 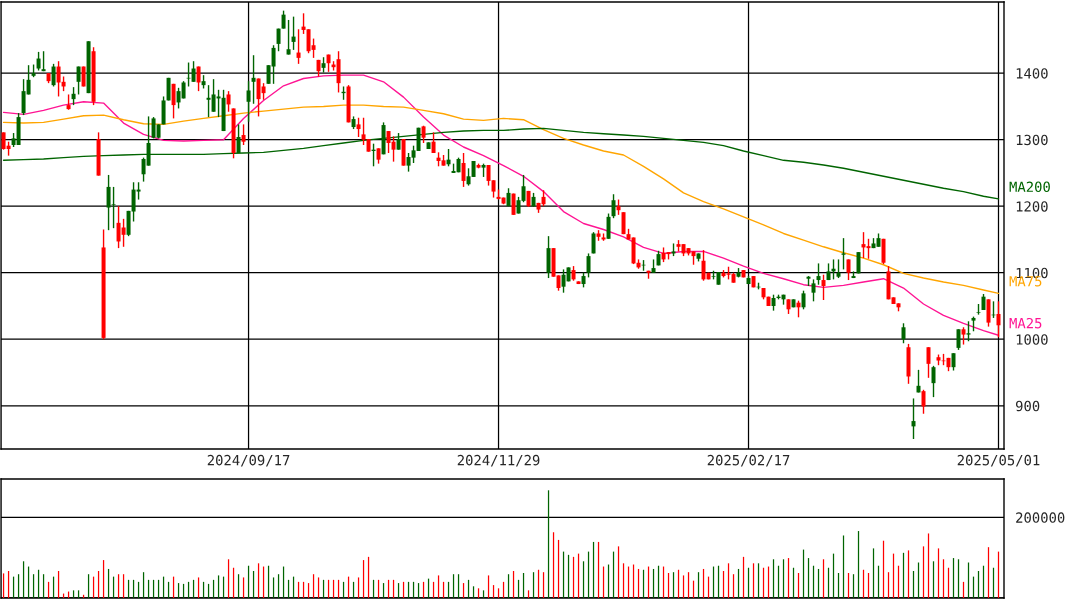 What do you see at coordinates (1032, 73) in the screenshot?
I see `y-tick-label: 1400` at bounding box center [1032, 73].